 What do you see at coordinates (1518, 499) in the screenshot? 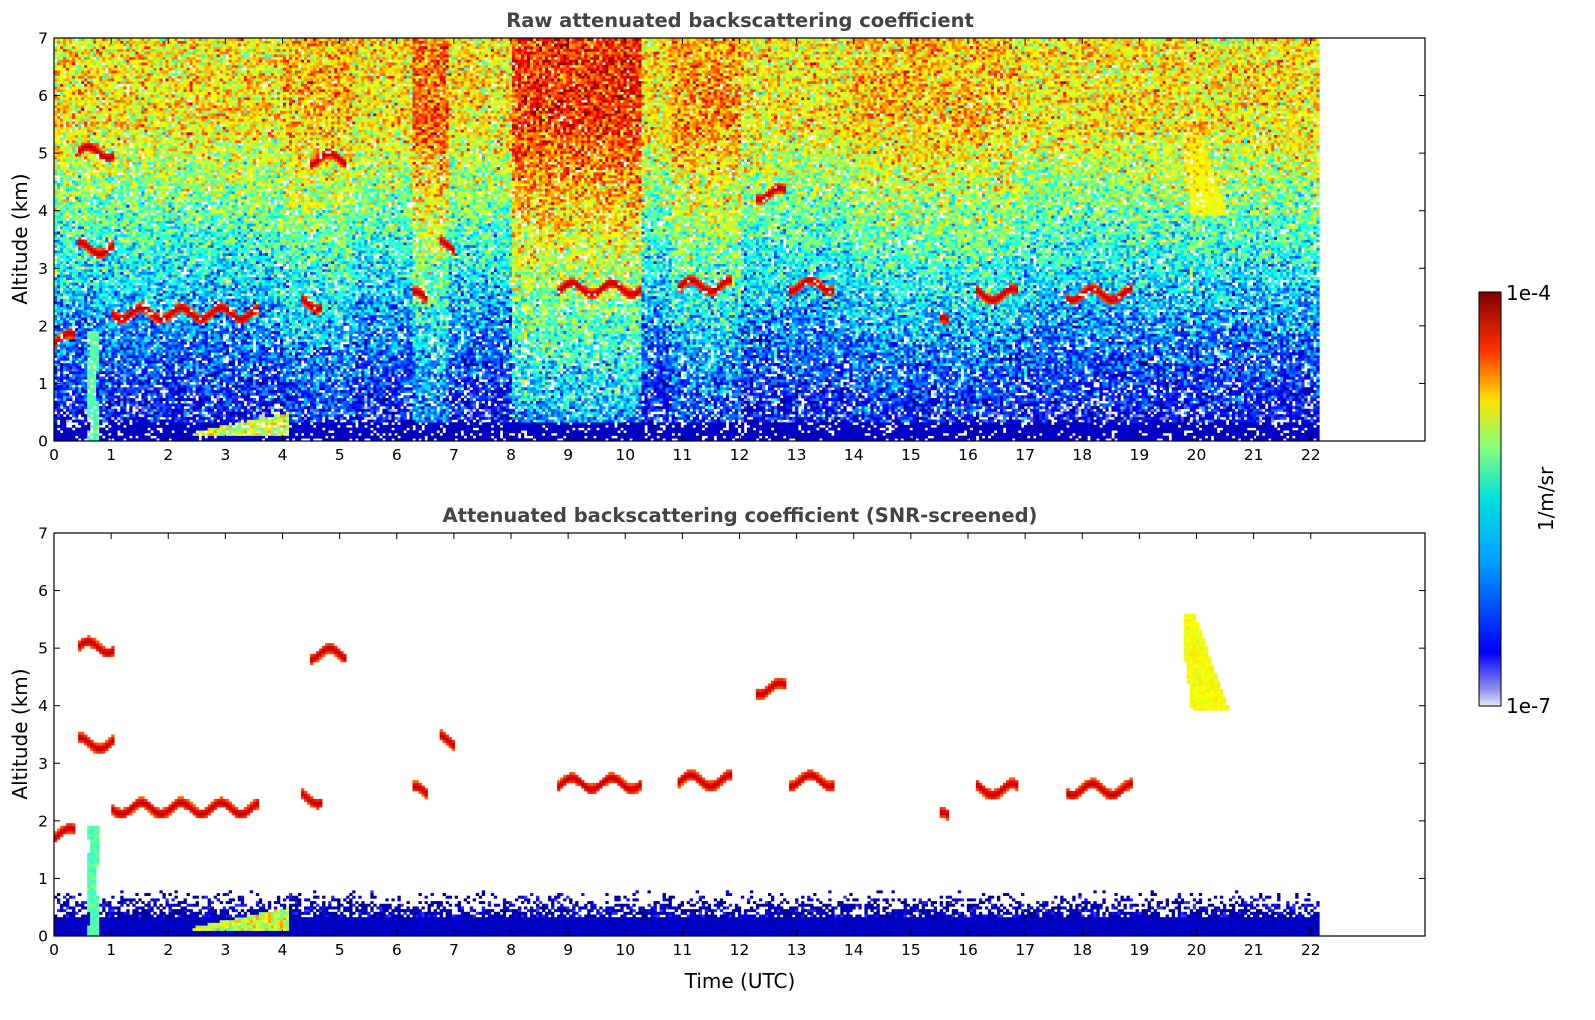
I see `colorbar: 1e-4 1e-7 1/m/sr` at bounding box center [1518, 499].